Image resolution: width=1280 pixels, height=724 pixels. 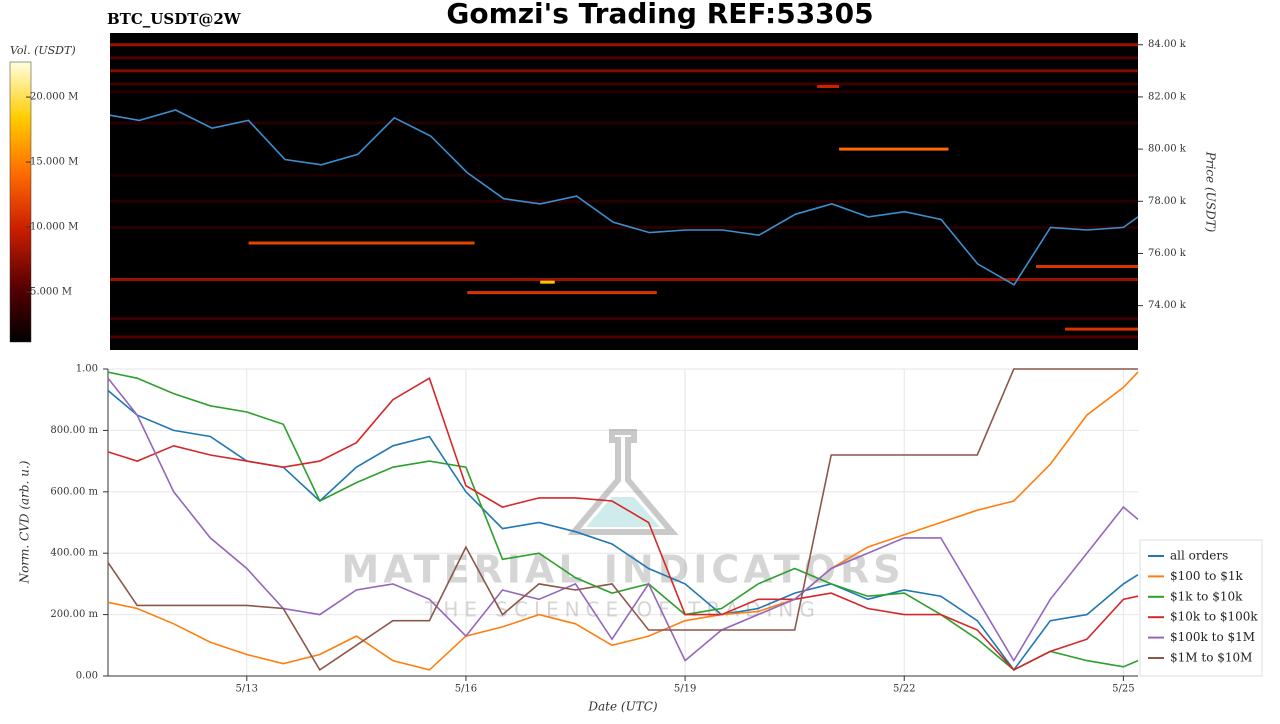 I want to click on legend-label: $1k to $10k, so click(x=1206, y=596).